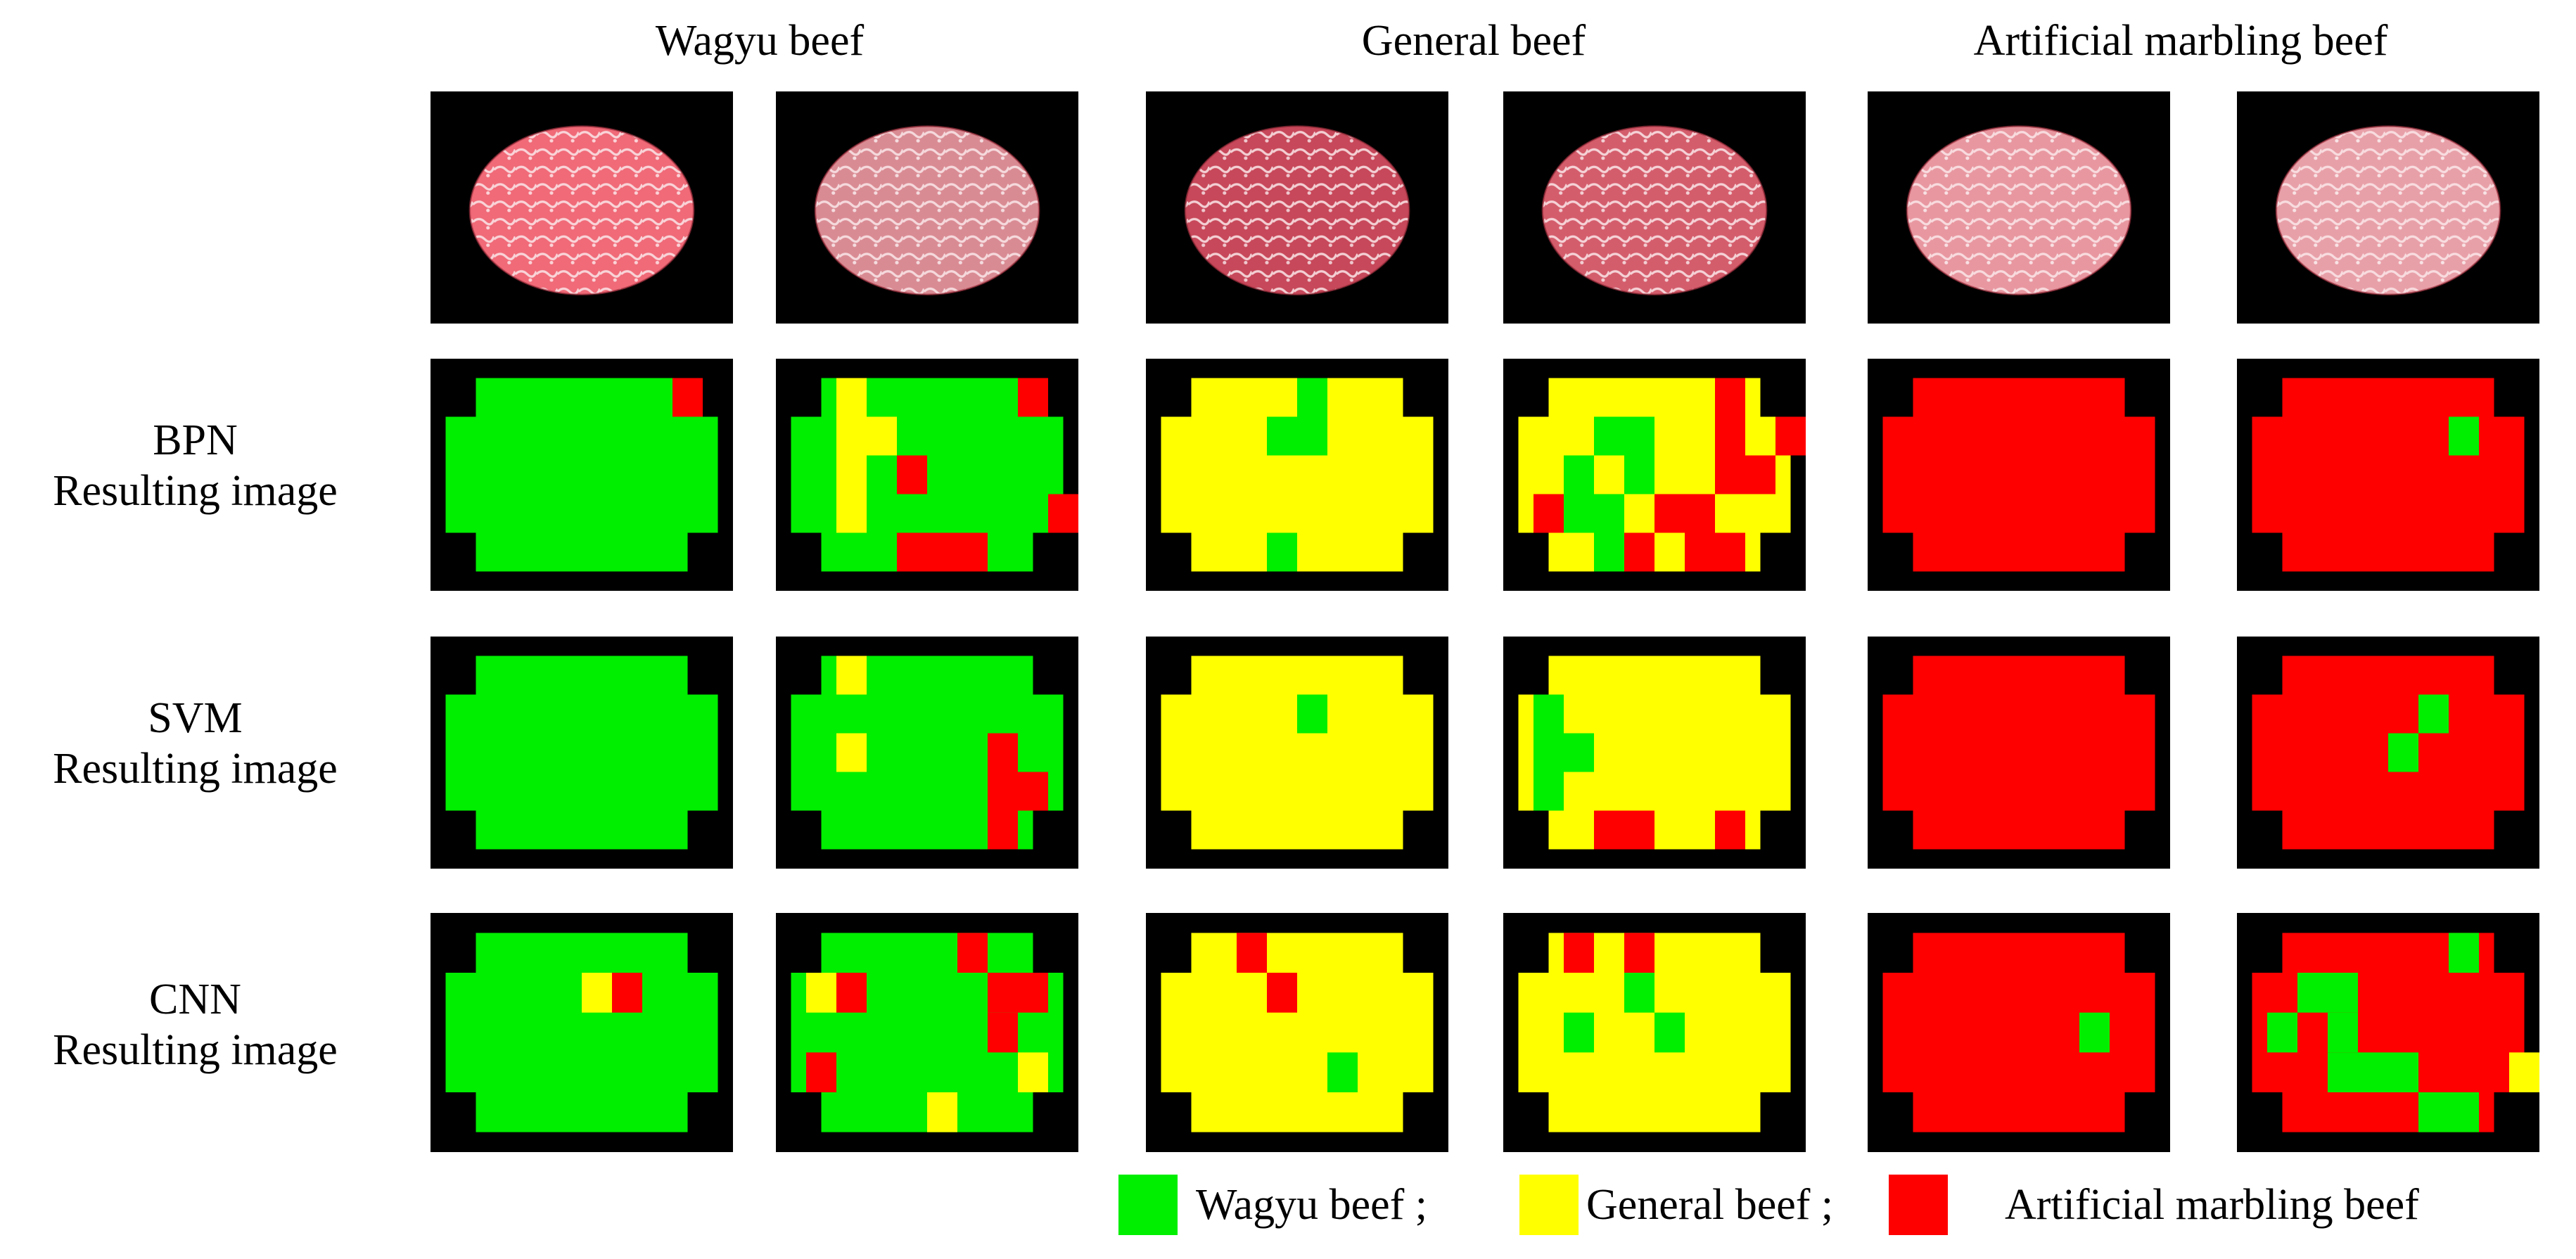 The image size is (2576, 1259). Describe the element at coordinates (2180, 41) in the screenshot. I see `column-header-artificial: Artificial marbling beef` at that location.